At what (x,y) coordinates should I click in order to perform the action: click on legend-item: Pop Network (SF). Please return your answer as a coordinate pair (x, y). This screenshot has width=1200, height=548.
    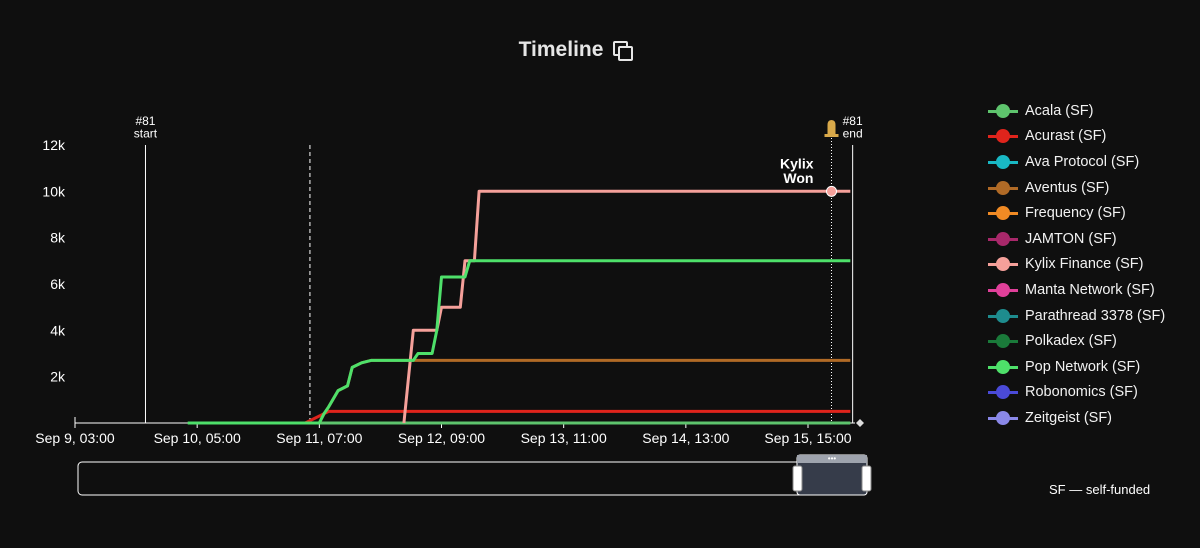
    Looking at the image, I should click on (1076, 367).